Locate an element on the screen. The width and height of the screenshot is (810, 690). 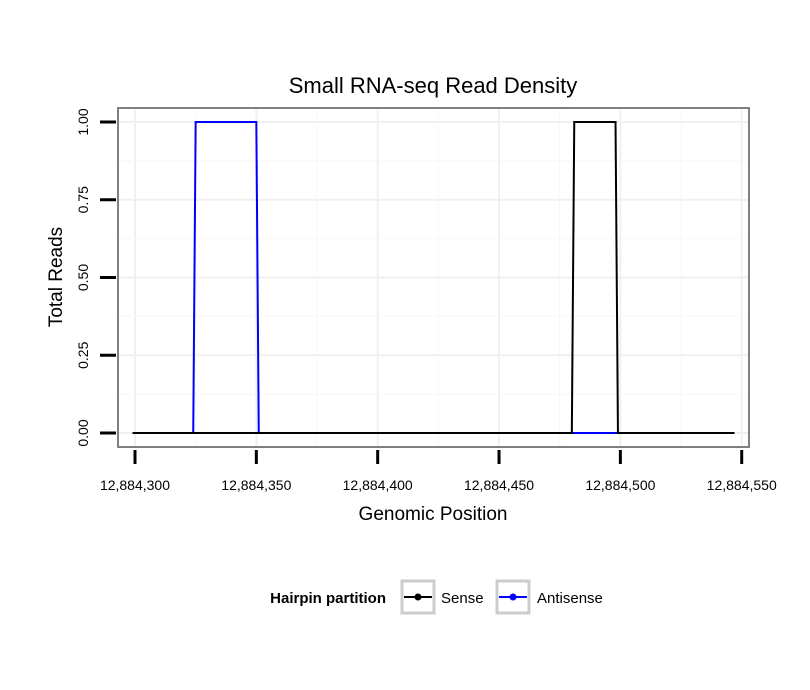
x-tick-label-0: 12,884,300 is located at coordinates (135, 485).